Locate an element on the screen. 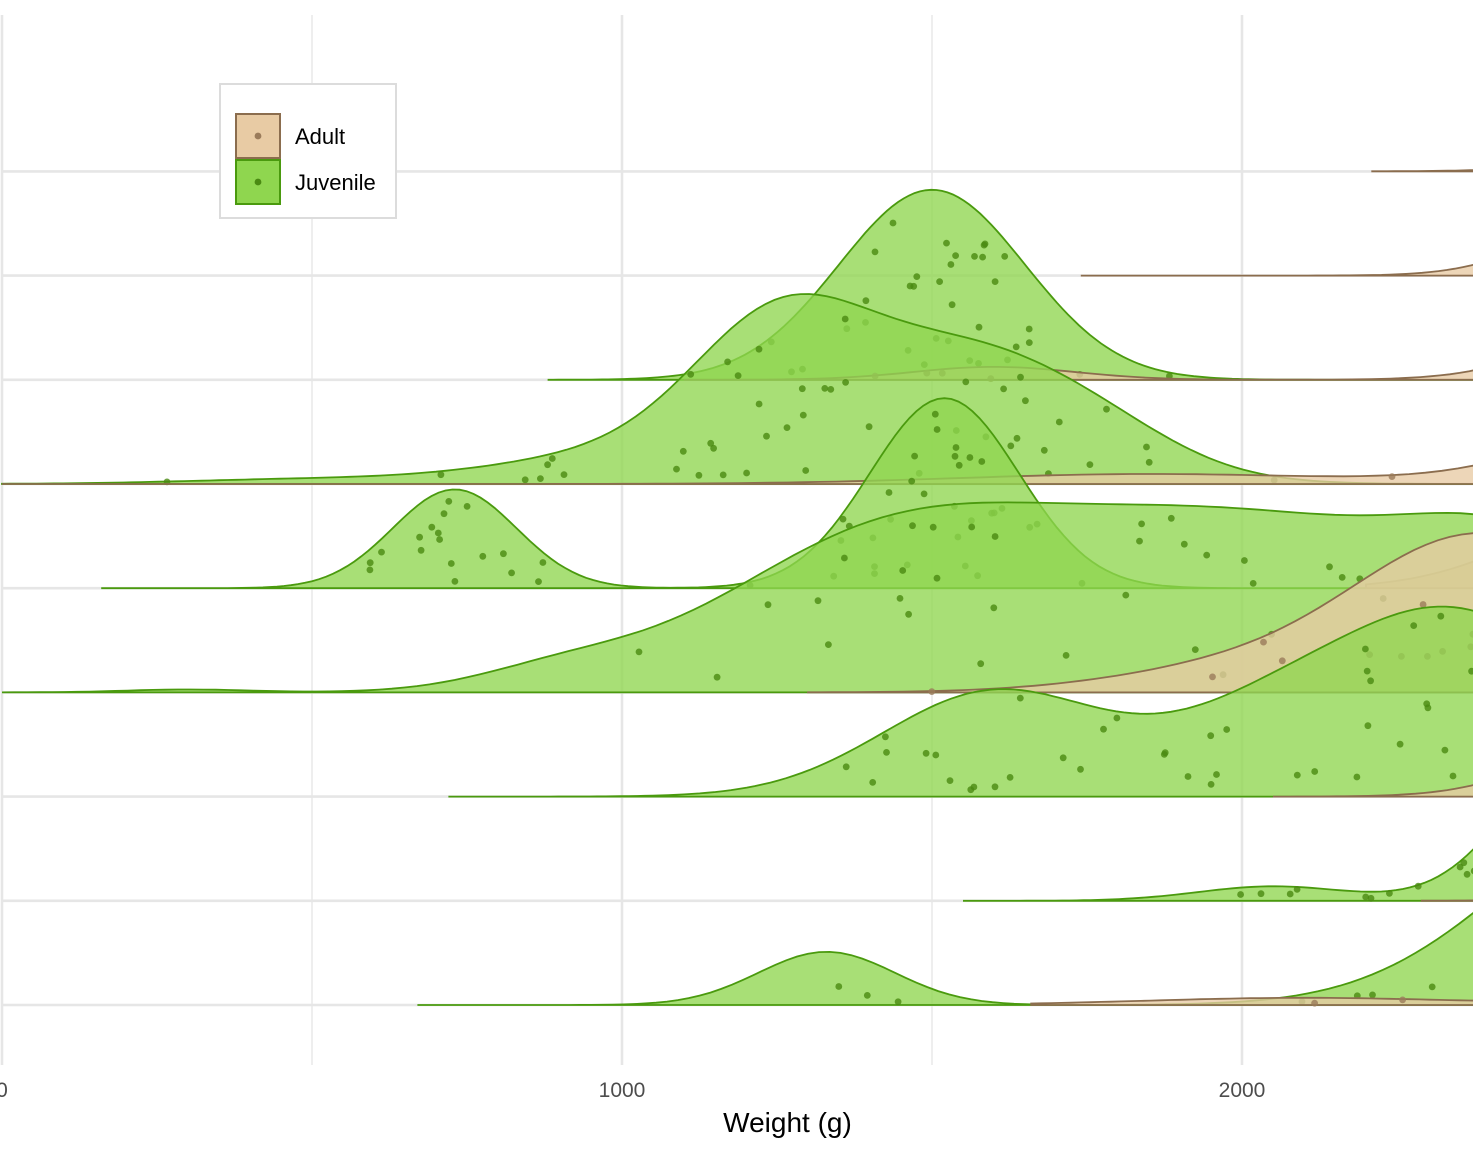 The image size is (1473, 1152). legend-key-point is located at coordinates (258, 136).